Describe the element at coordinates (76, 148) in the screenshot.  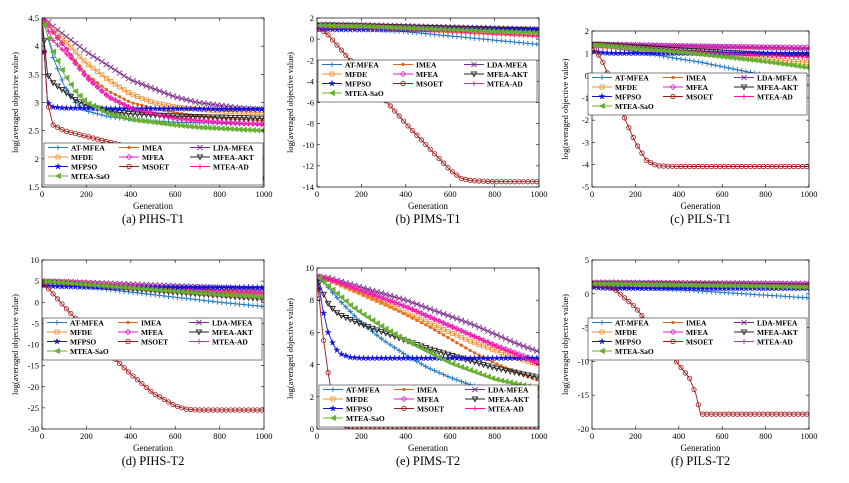
I see `legend-item-at-mfea: AT-MFEA` at that location.